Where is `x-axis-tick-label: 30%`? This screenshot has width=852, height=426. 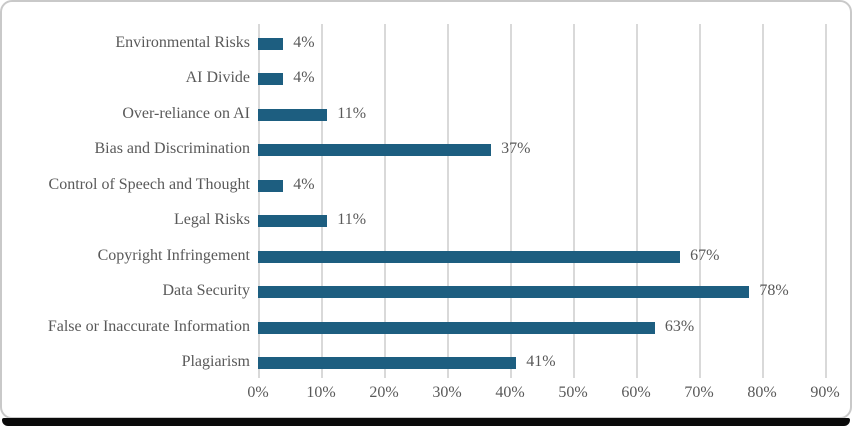 x-axis-tick-label: 30% is located at coordinates (447, 392).